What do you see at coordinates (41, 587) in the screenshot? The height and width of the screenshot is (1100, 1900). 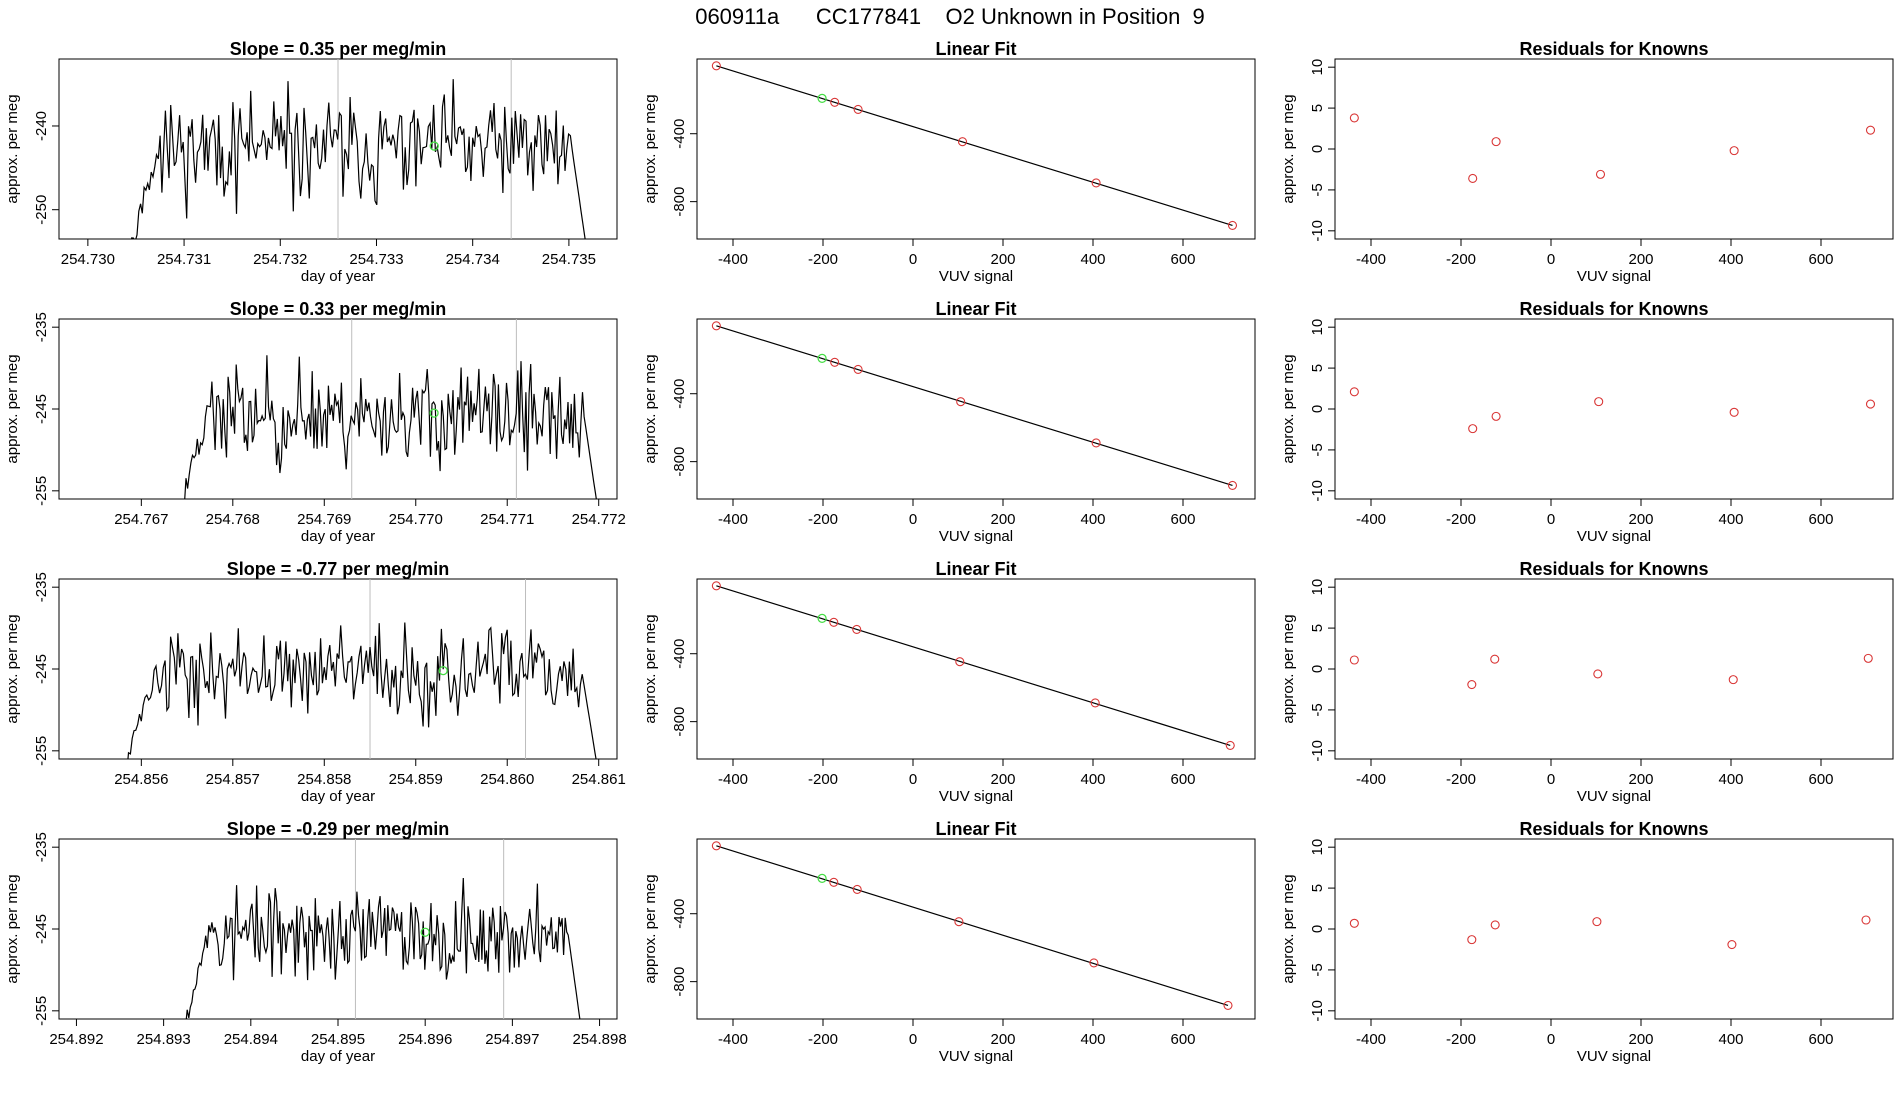 I see `y-tick-label: -235` at bounding box center [41, 587].